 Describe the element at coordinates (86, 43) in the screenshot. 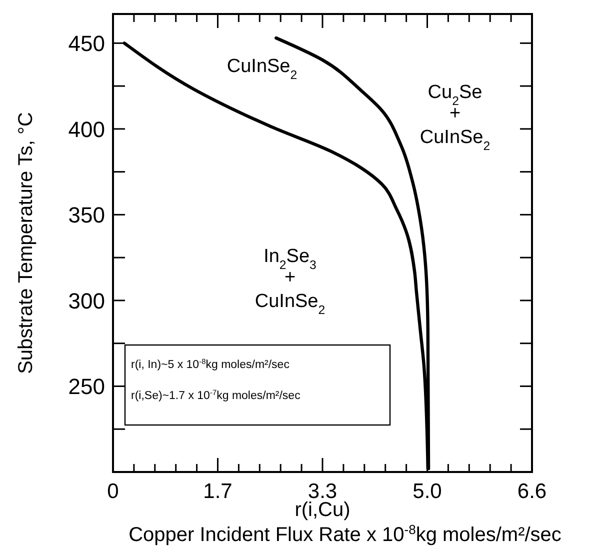

I see `y-tick-label: 450` at that location.